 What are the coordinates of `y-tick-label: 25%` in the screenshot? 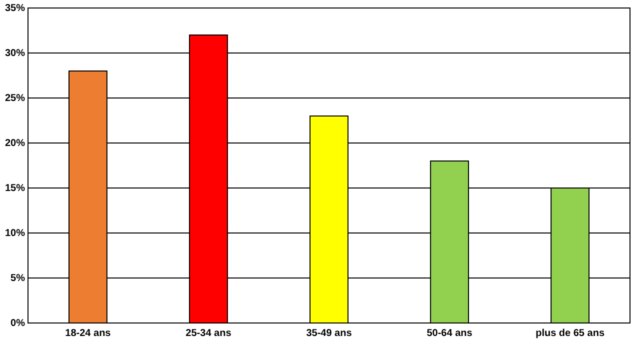 It's located at (15, 98).